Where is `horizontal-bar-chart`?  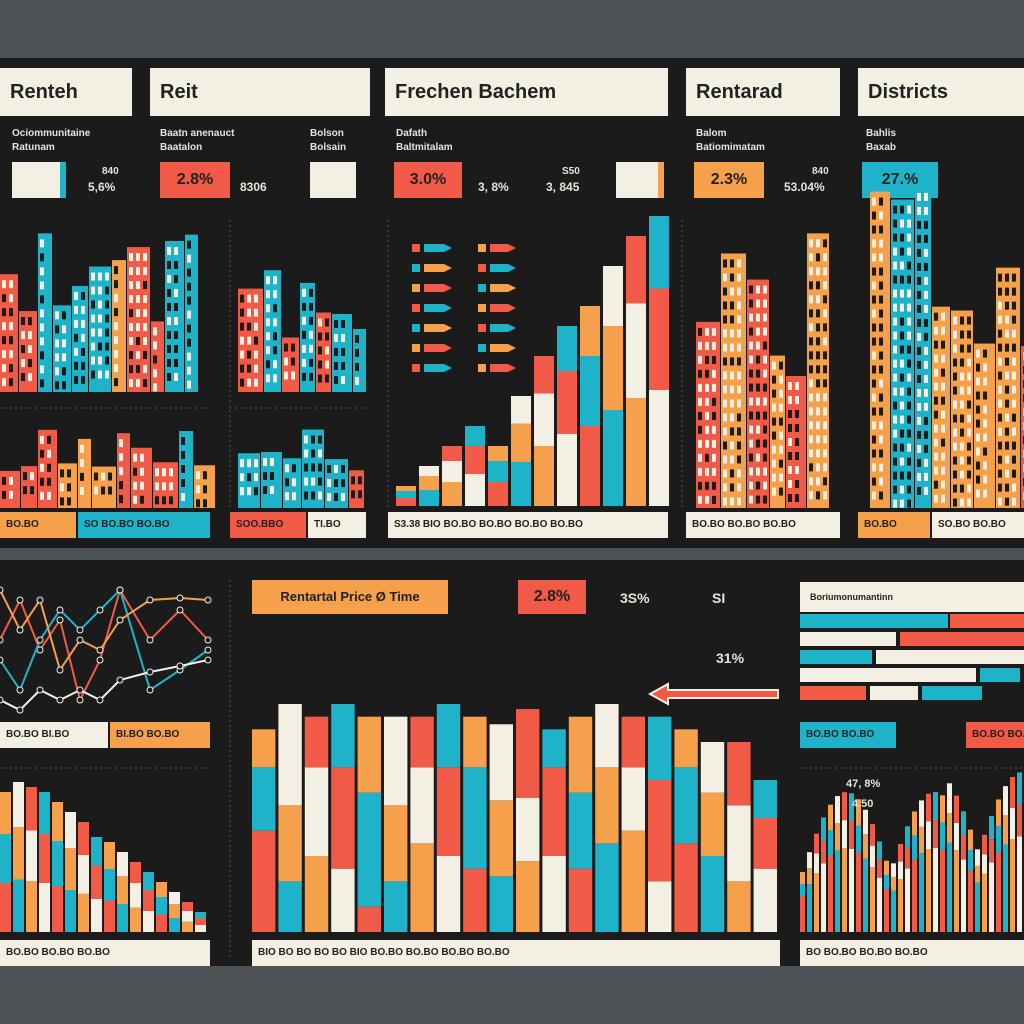
horizontal-bar-chart is located at coordinates (912, 657).